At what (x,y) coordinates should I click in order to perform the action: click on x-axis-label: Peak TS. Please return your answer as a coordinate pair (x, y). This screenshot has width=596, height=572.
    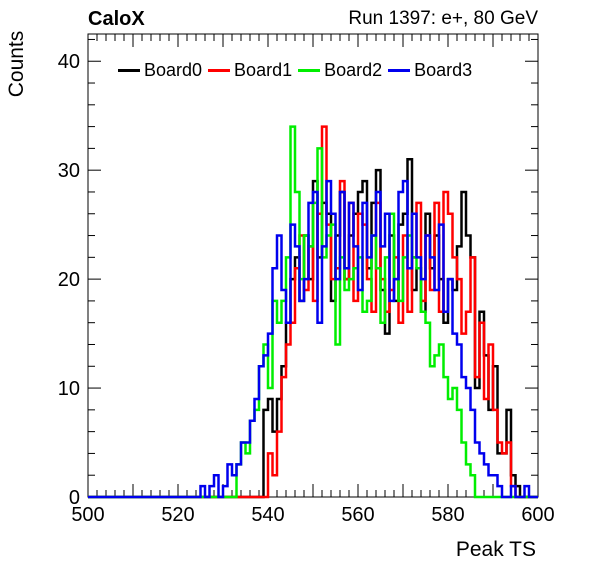
    Looking at the image, I should click on (495, 549).